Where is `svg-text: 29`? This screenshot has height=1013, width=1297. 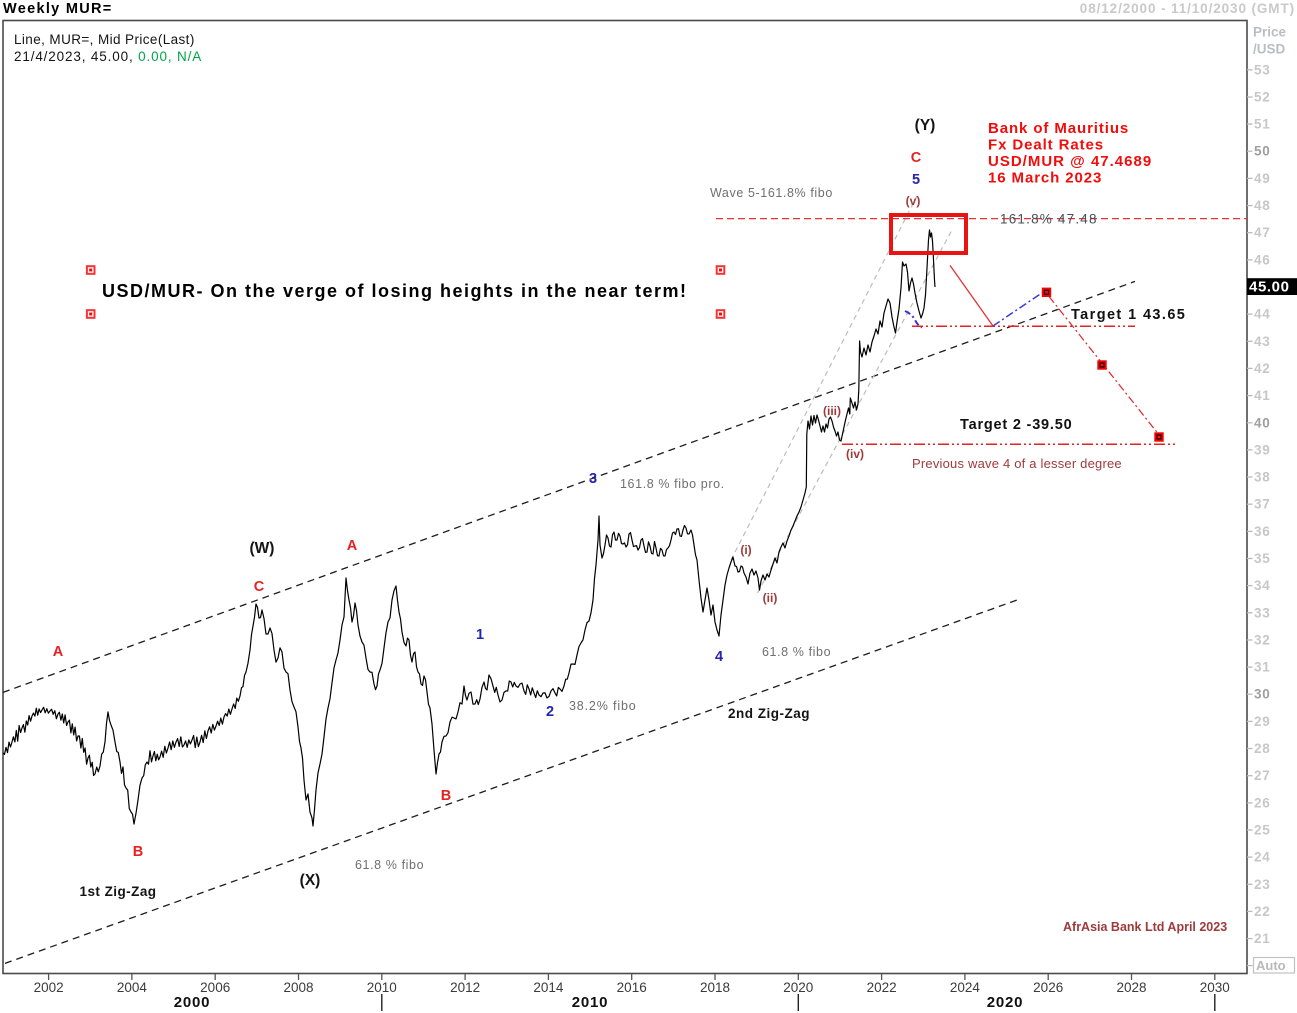
svg-text: 29 is located at coordinates (1262, 721).